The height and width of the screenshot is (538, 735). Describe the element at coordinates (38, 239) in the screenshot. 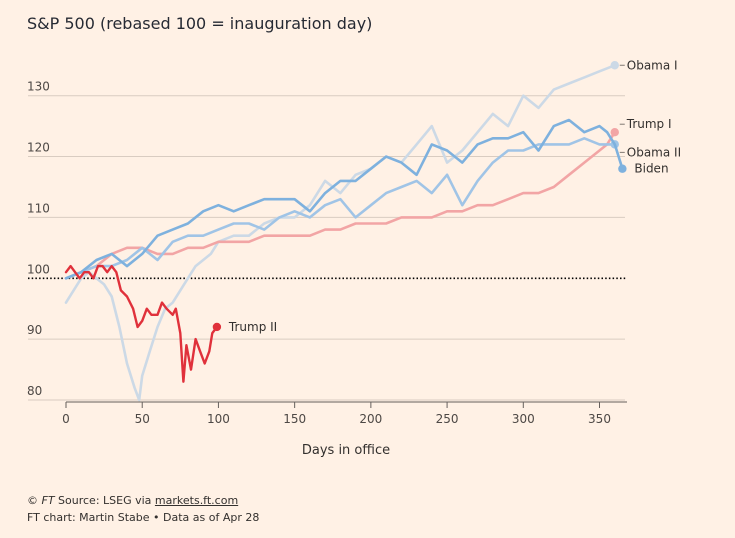

I see `y-axis: 80 90 100 110 120 130` at that location.